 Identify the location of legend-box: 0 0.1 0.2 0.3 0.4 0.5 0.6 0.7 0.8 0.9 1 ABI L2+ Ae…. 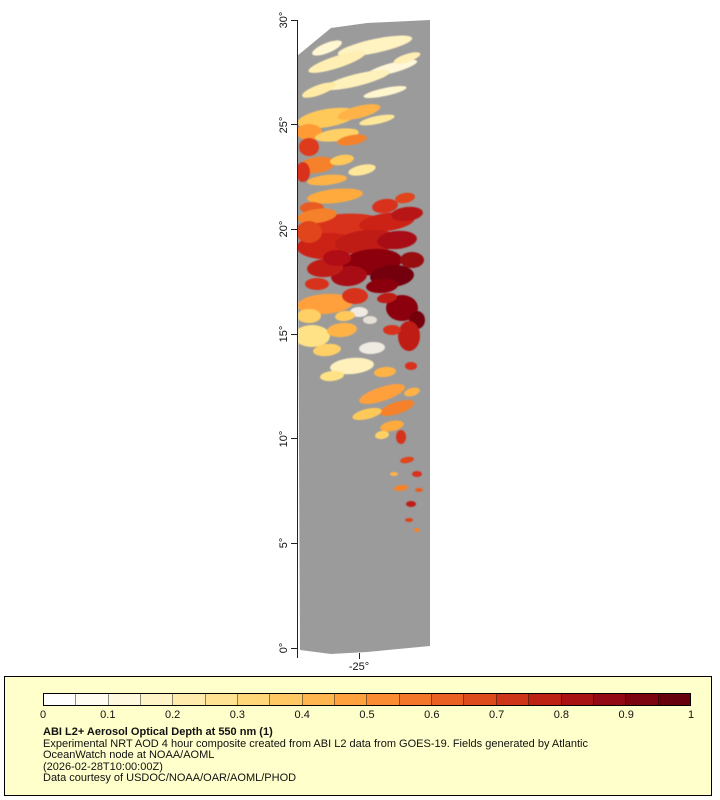
(358, 736).